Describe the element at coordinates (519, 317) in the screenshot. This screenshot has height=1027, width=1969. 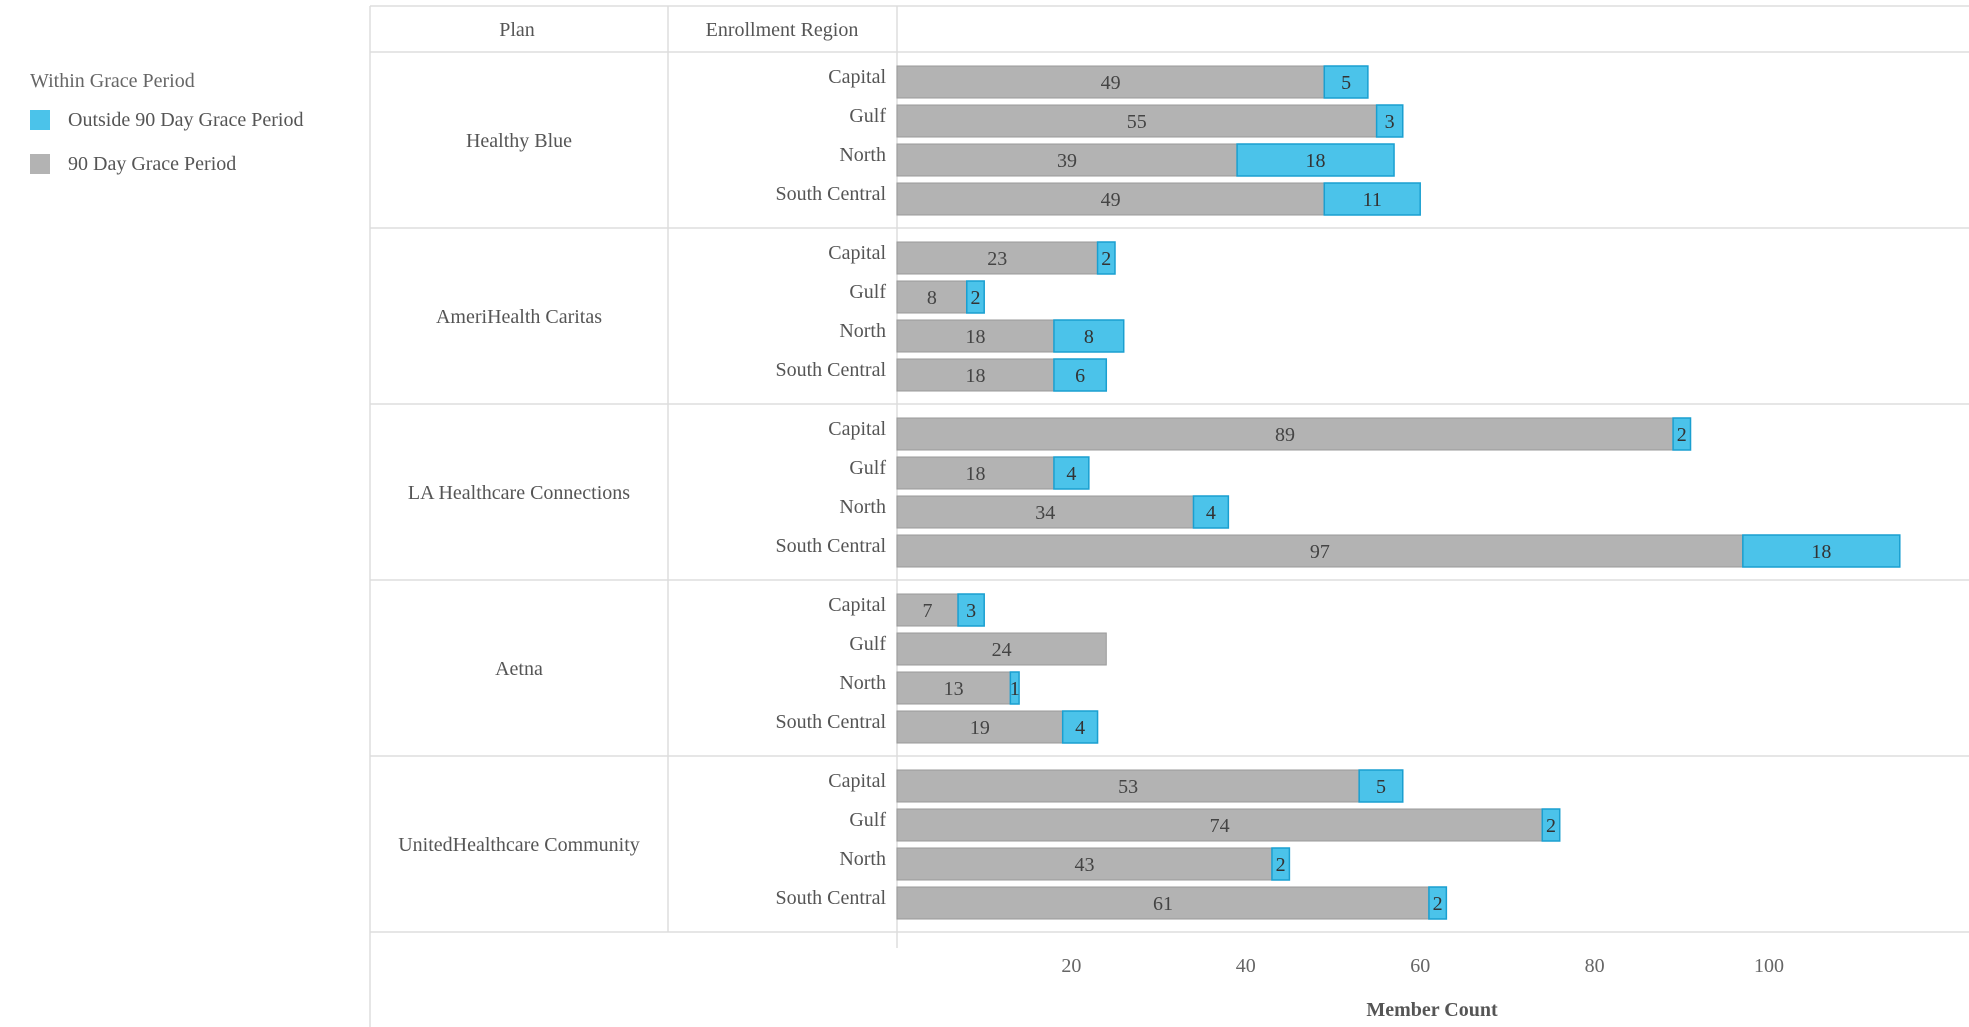
I see `plan-label: AmeriHealth Caritas` at that location.